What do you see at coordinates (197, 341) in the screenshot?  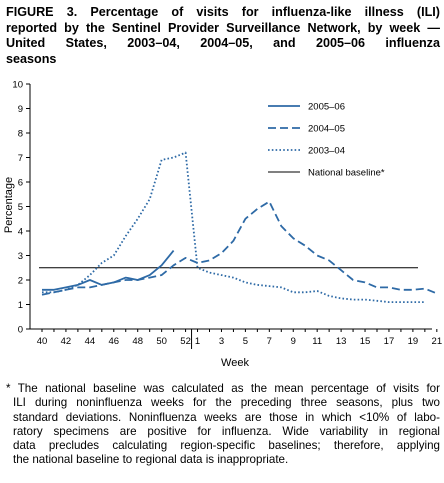 I see `x-tick-label: 1` at bounding box center [197, 341].